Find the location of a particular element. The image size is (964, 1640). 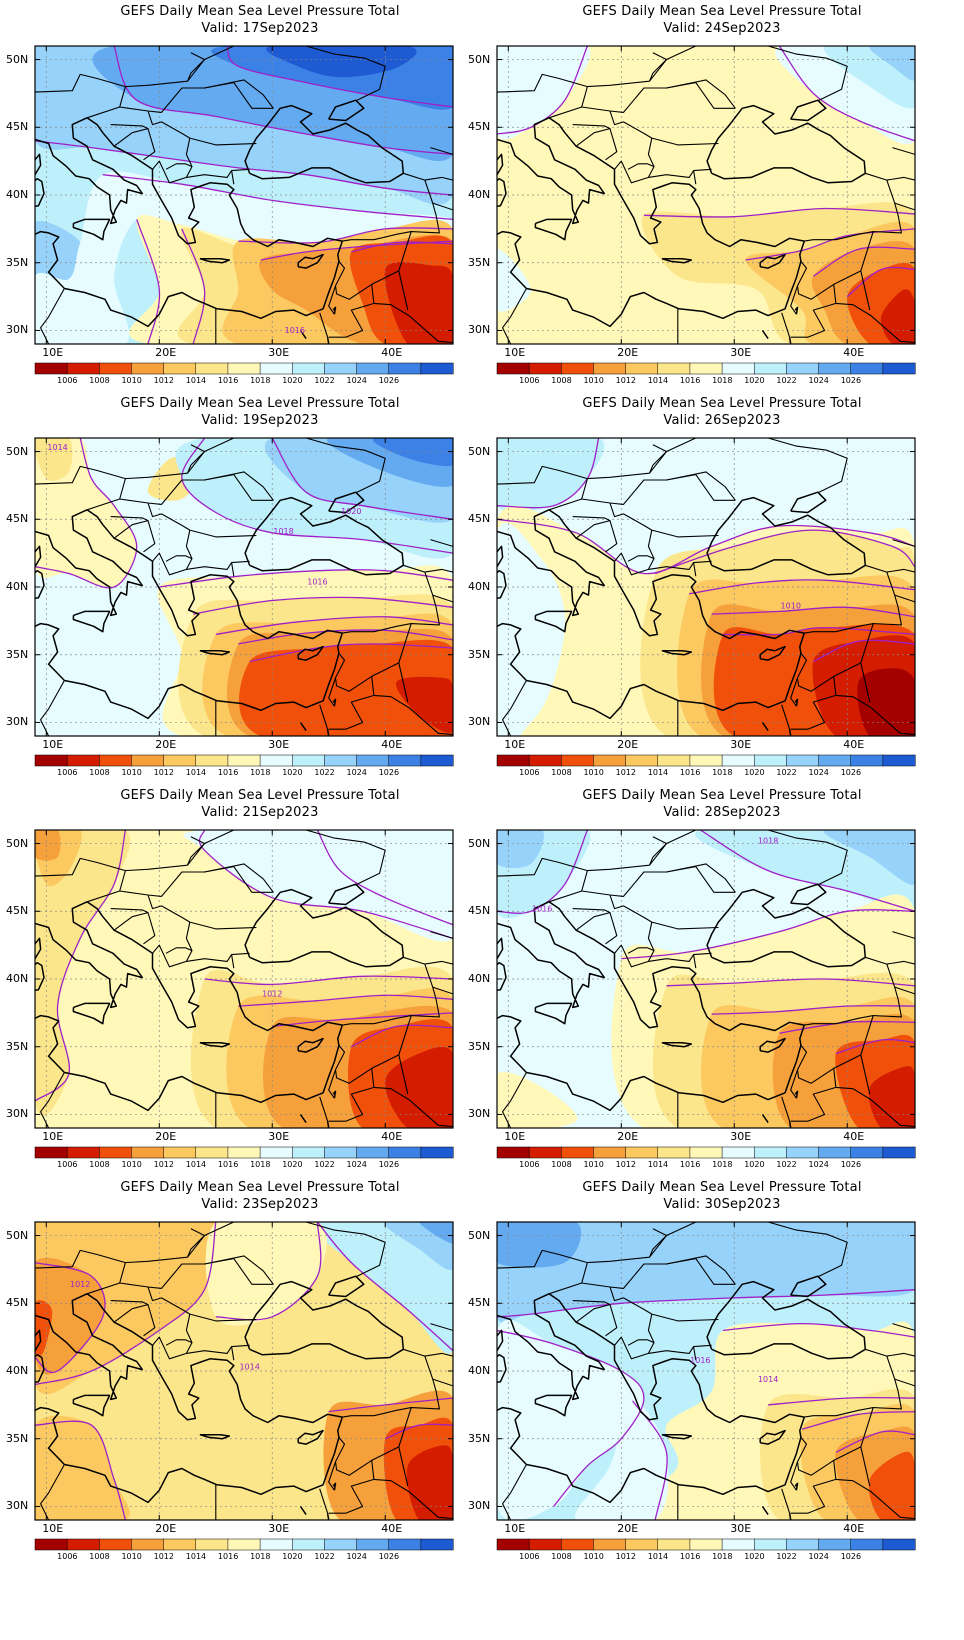

lat-label: 40N is located at coordinates (479, 978).